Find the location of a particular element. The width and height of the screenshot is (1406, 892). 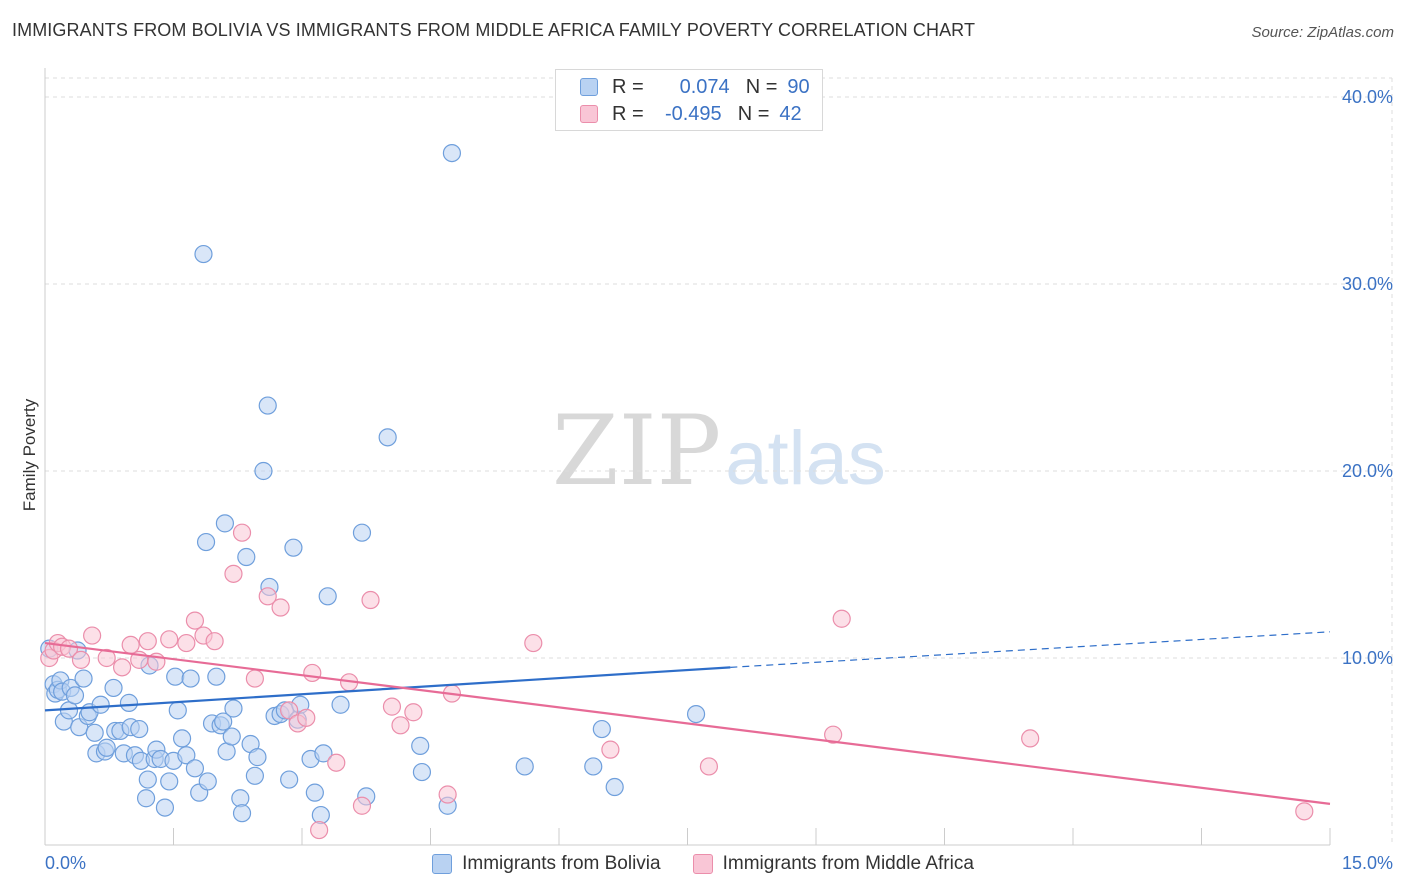

legend-label-bolivia: Immigrants from Bolivia is located at coordinates (561, 863).